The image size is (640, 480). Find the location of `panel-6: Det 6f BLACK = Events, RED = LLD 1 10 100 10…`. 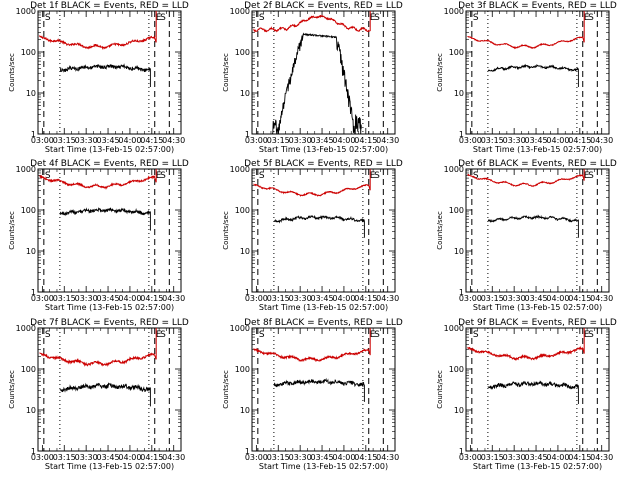

panel-6: Det 6f BLACK = Events, RED = LLD 1 10 100 10… is located at coordinates (526, 235).